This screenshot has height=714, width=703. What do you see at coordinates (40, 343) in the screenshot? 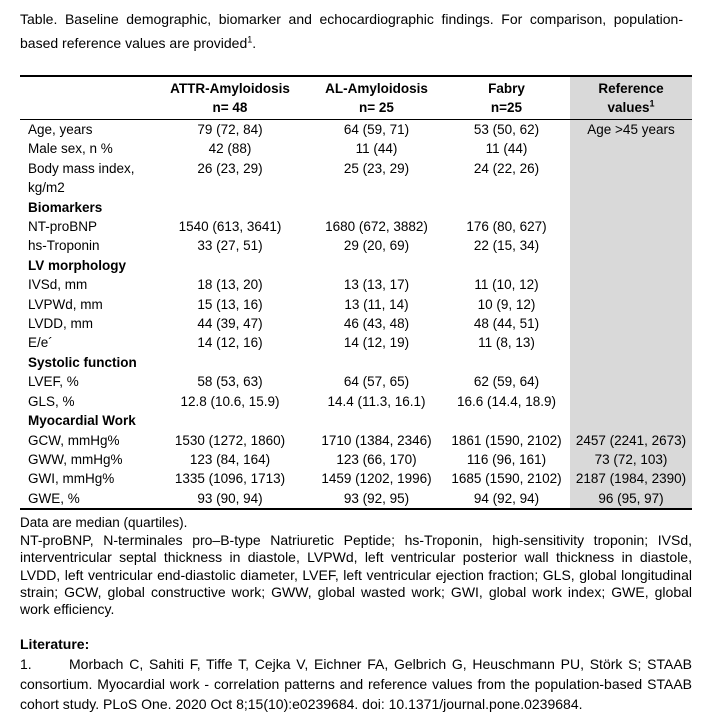
I see `row-label: E/e´` at bounding box center [40, 343].